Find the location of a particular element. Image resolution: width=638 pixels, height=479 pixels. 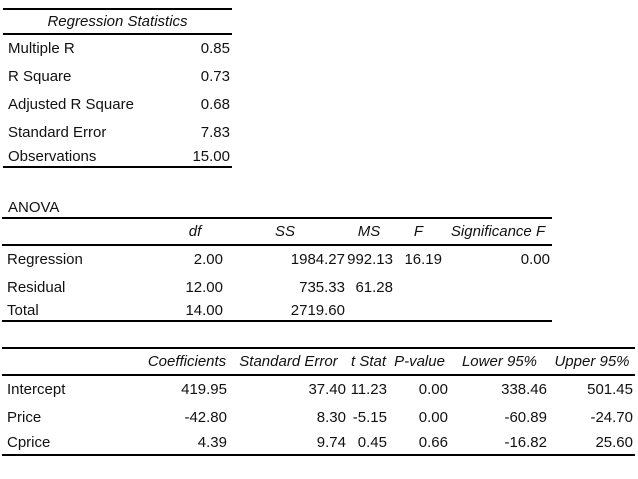

anova-header-significance-f: Significance F is located at coordinates (498, 231).